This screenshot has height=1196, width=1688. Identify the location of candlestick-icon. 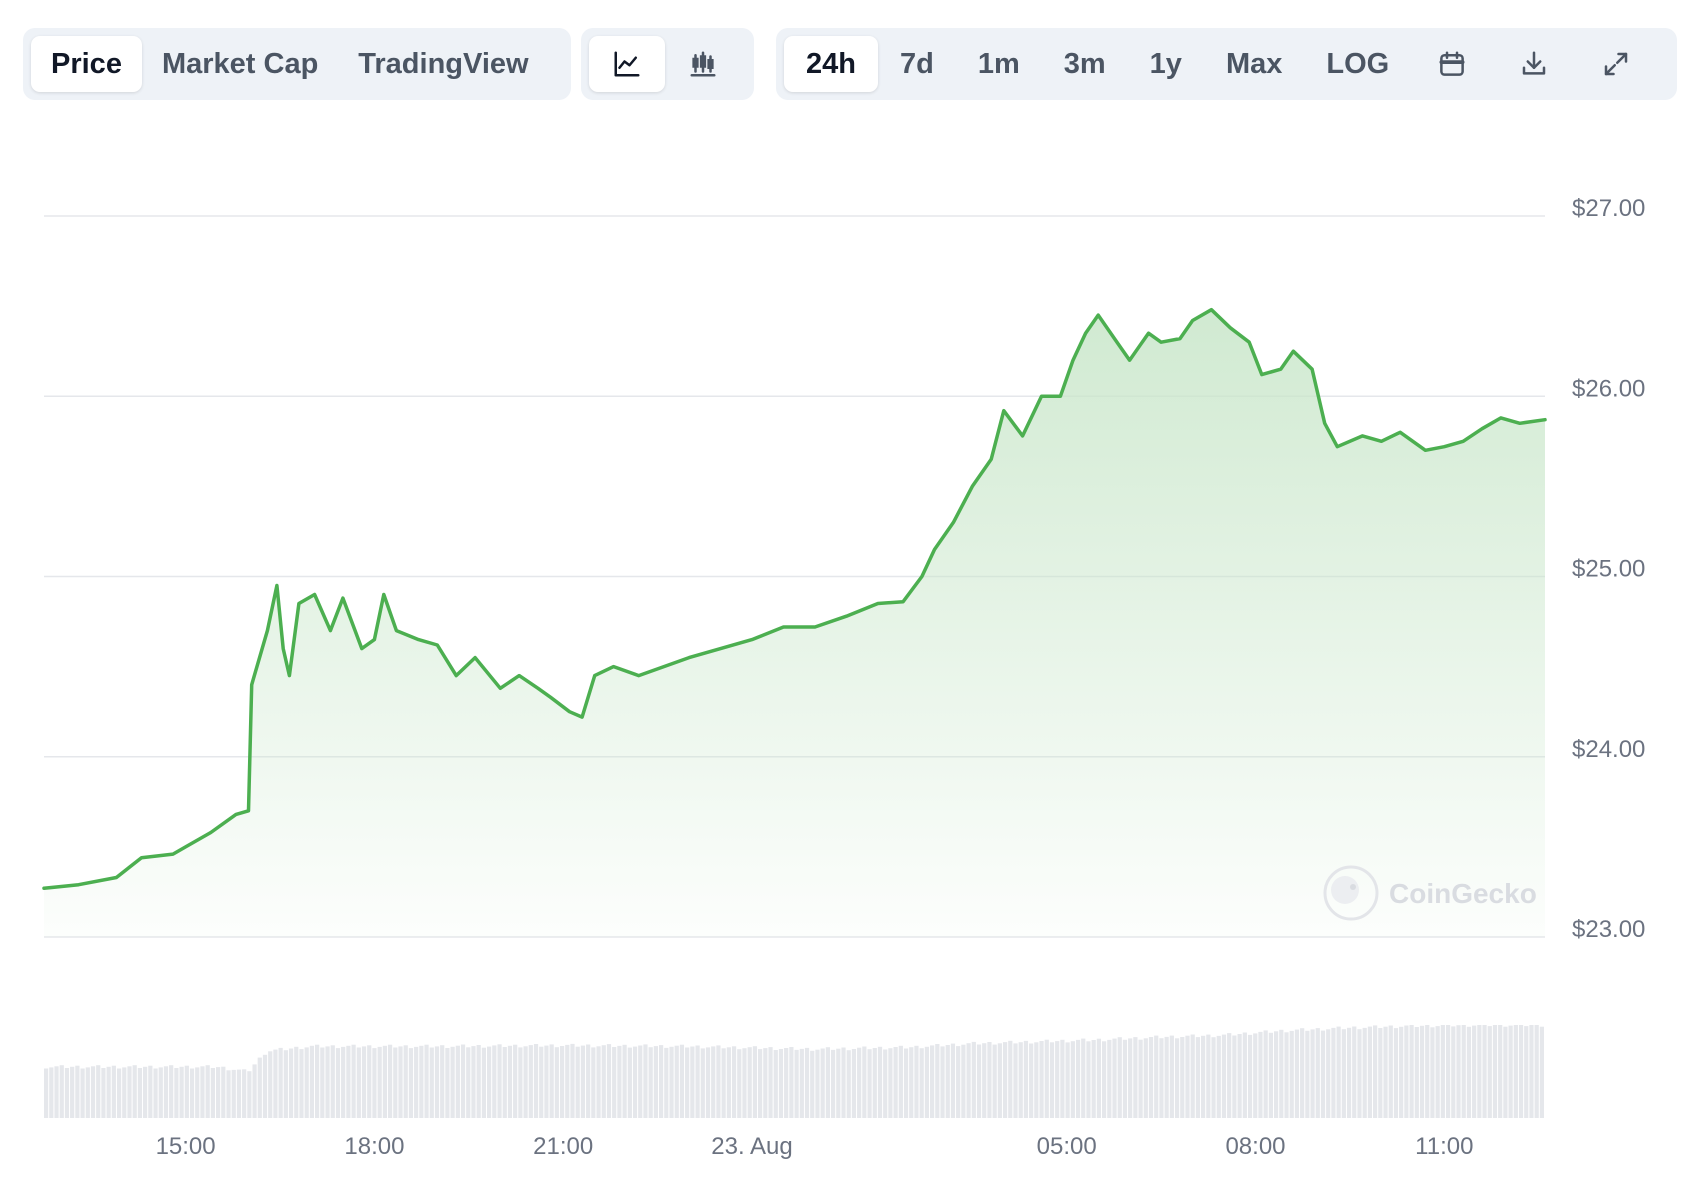
(703, 64).